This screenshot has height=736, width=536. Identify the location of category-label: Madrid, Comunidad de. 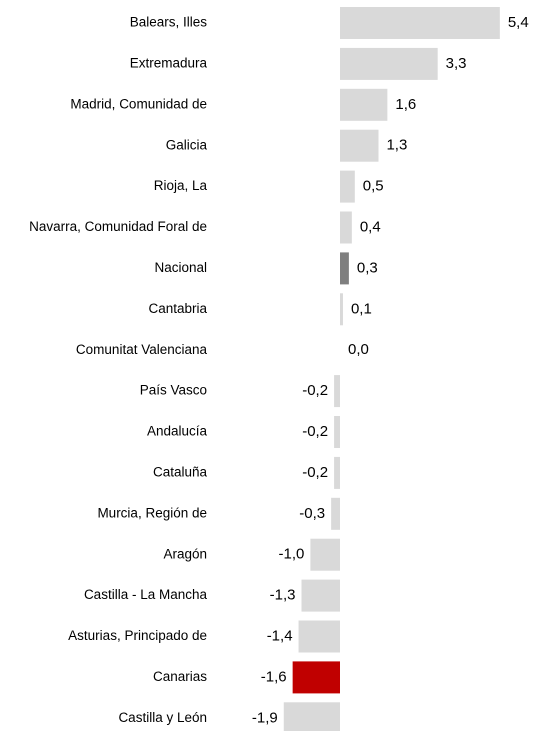
(138, 103).